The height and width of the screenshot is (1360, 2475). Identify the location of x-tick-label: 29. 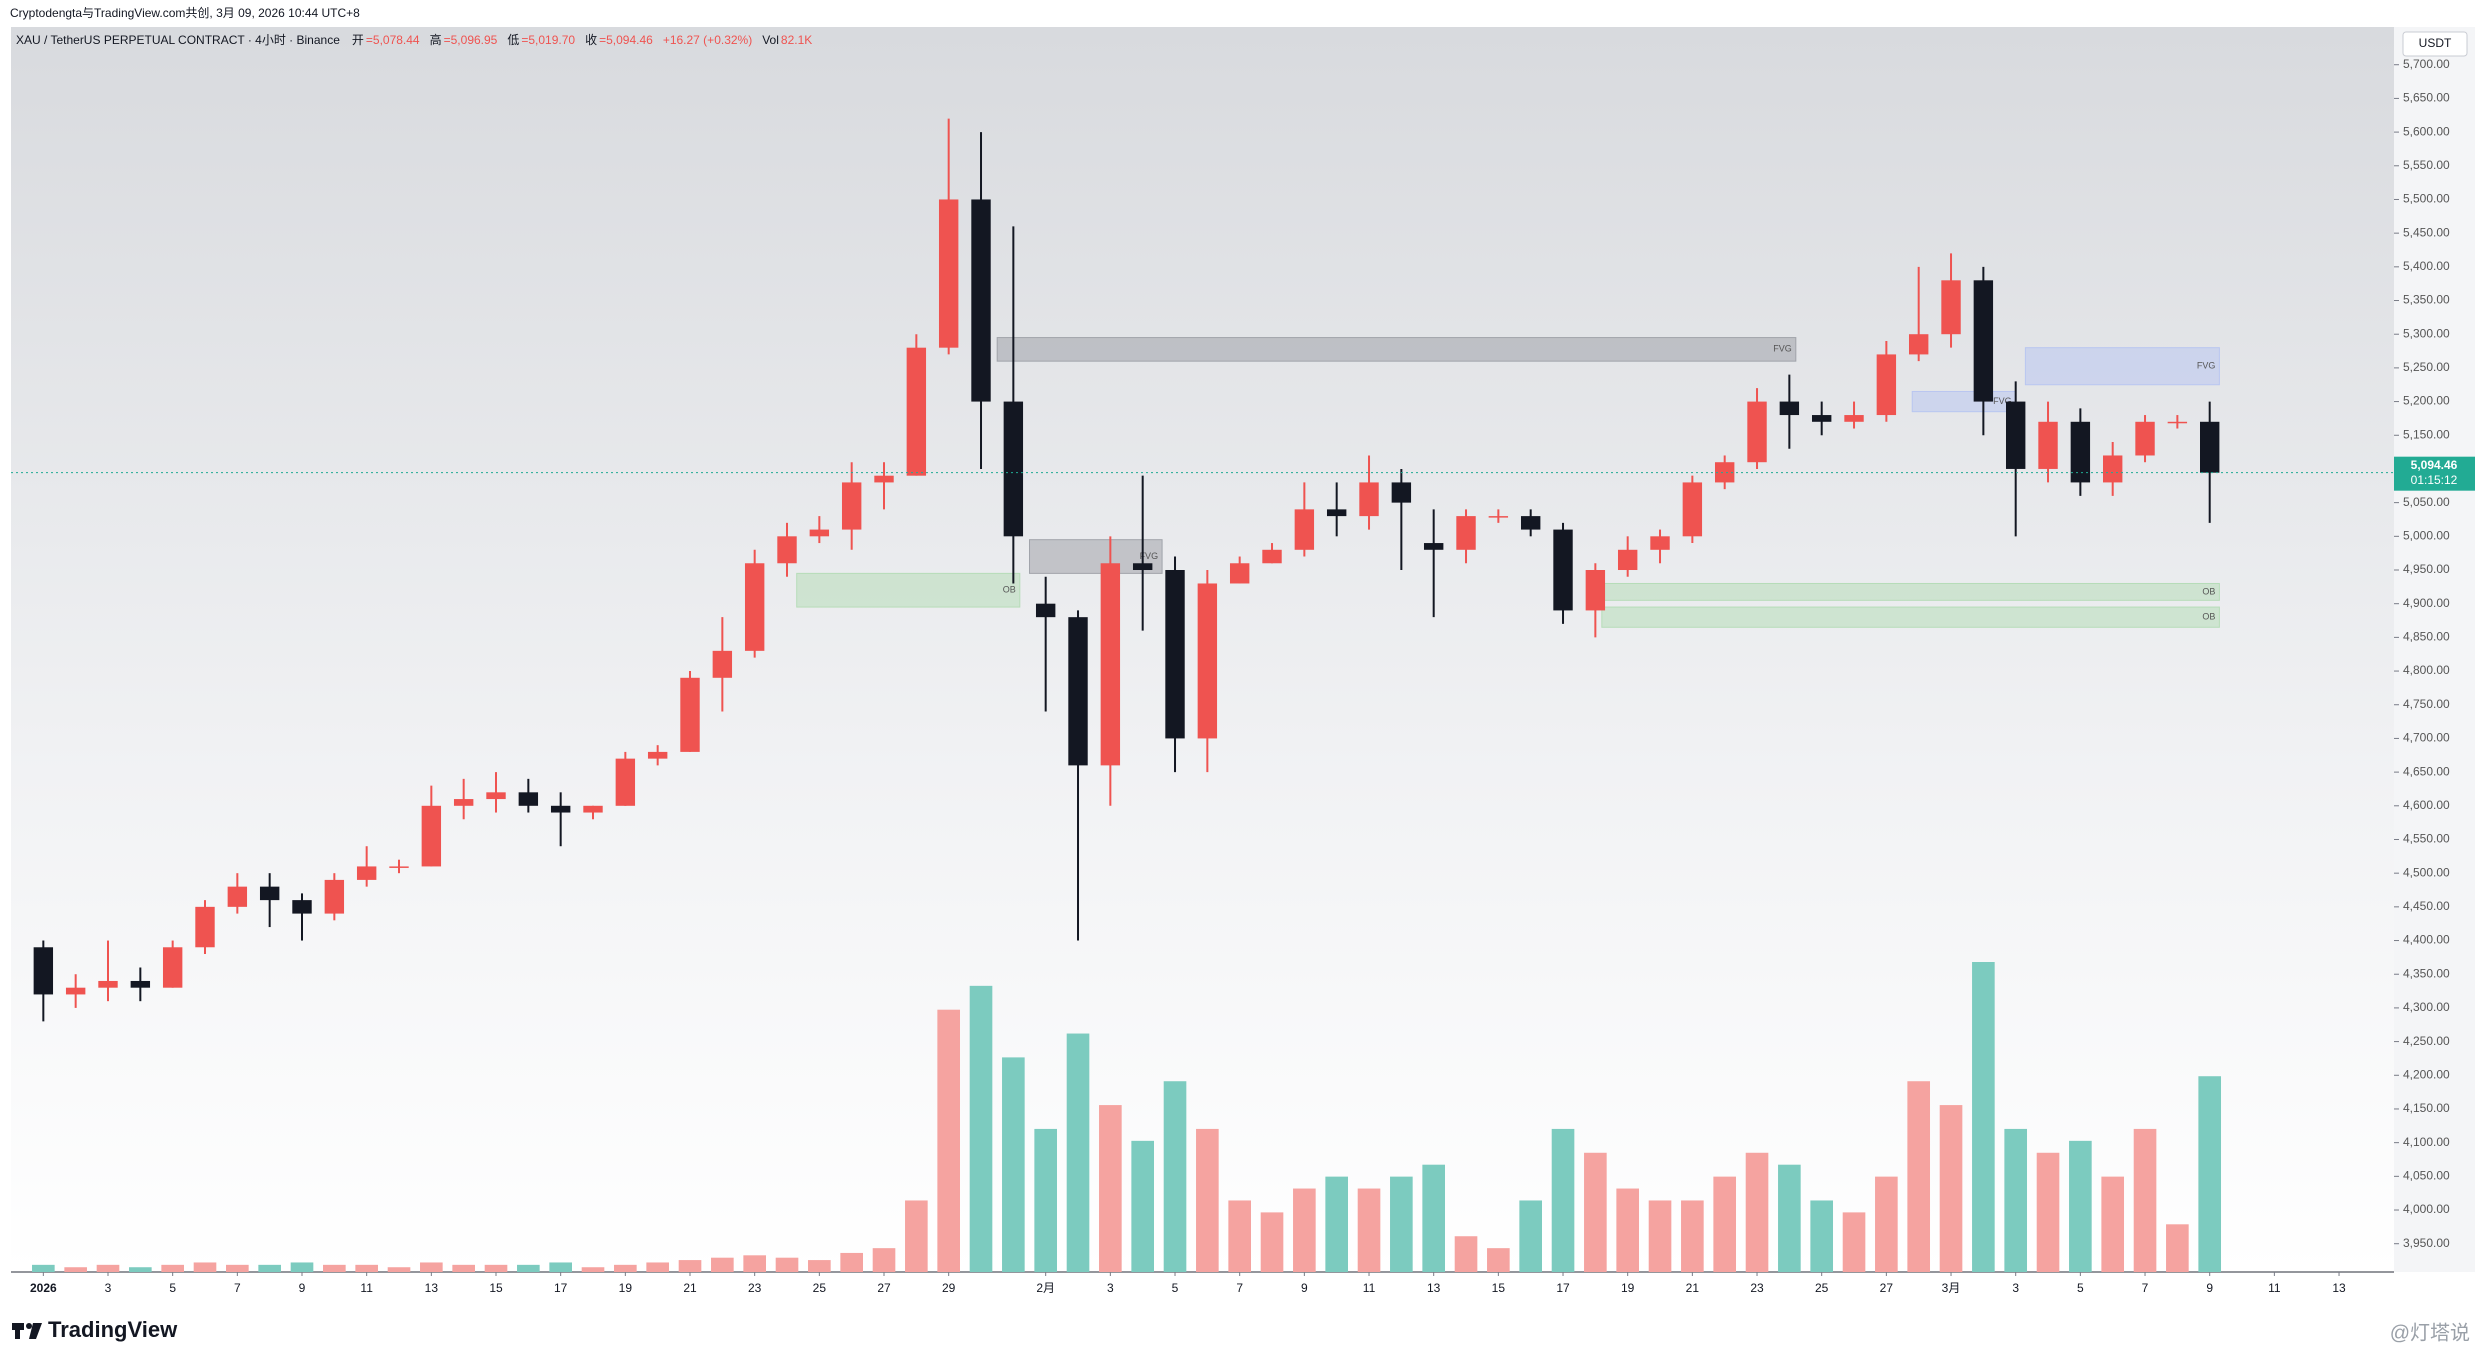
(949, 1288).